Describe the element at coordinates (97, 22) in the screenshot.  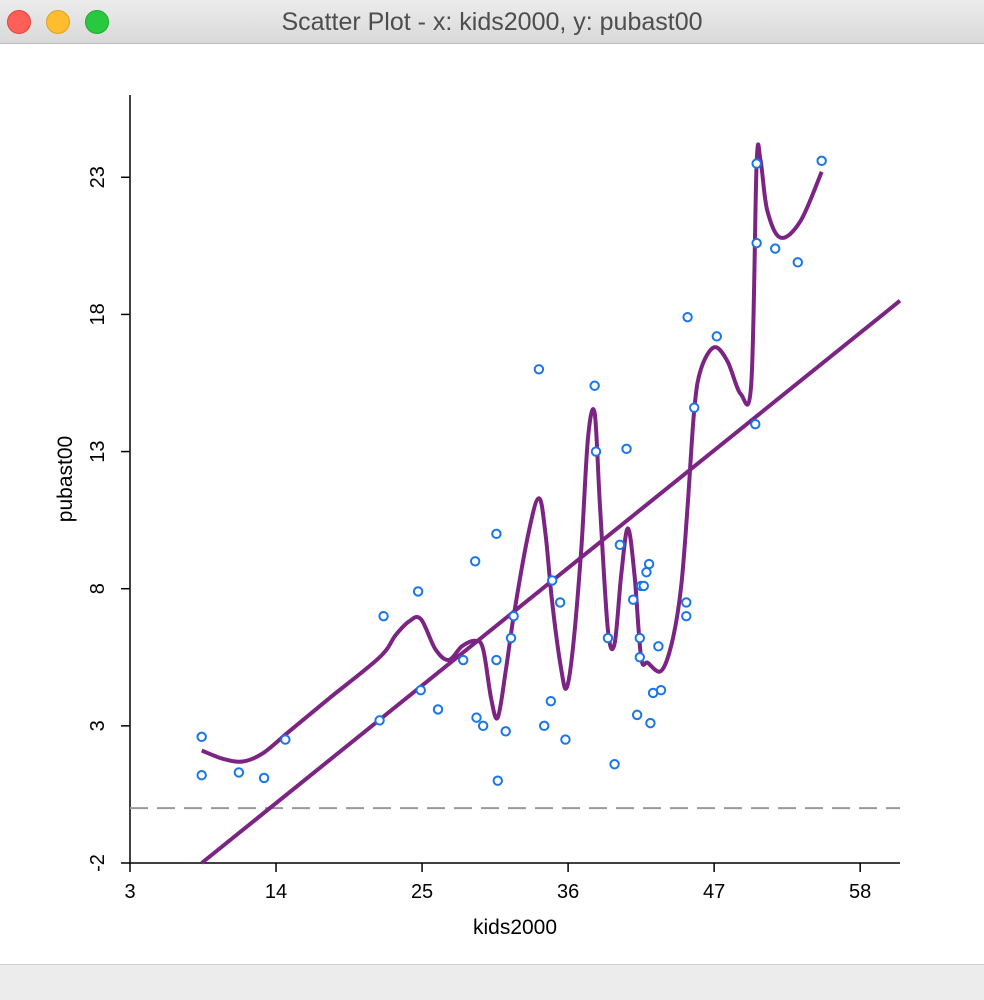
I see `maximize-window-button` at that location.